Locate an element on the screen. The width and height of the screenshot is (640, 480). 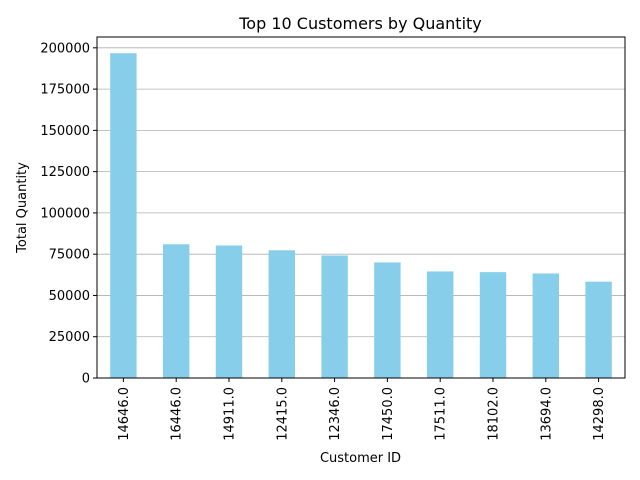
y-tick-label: 125000 is located at coordinates (65, 172).